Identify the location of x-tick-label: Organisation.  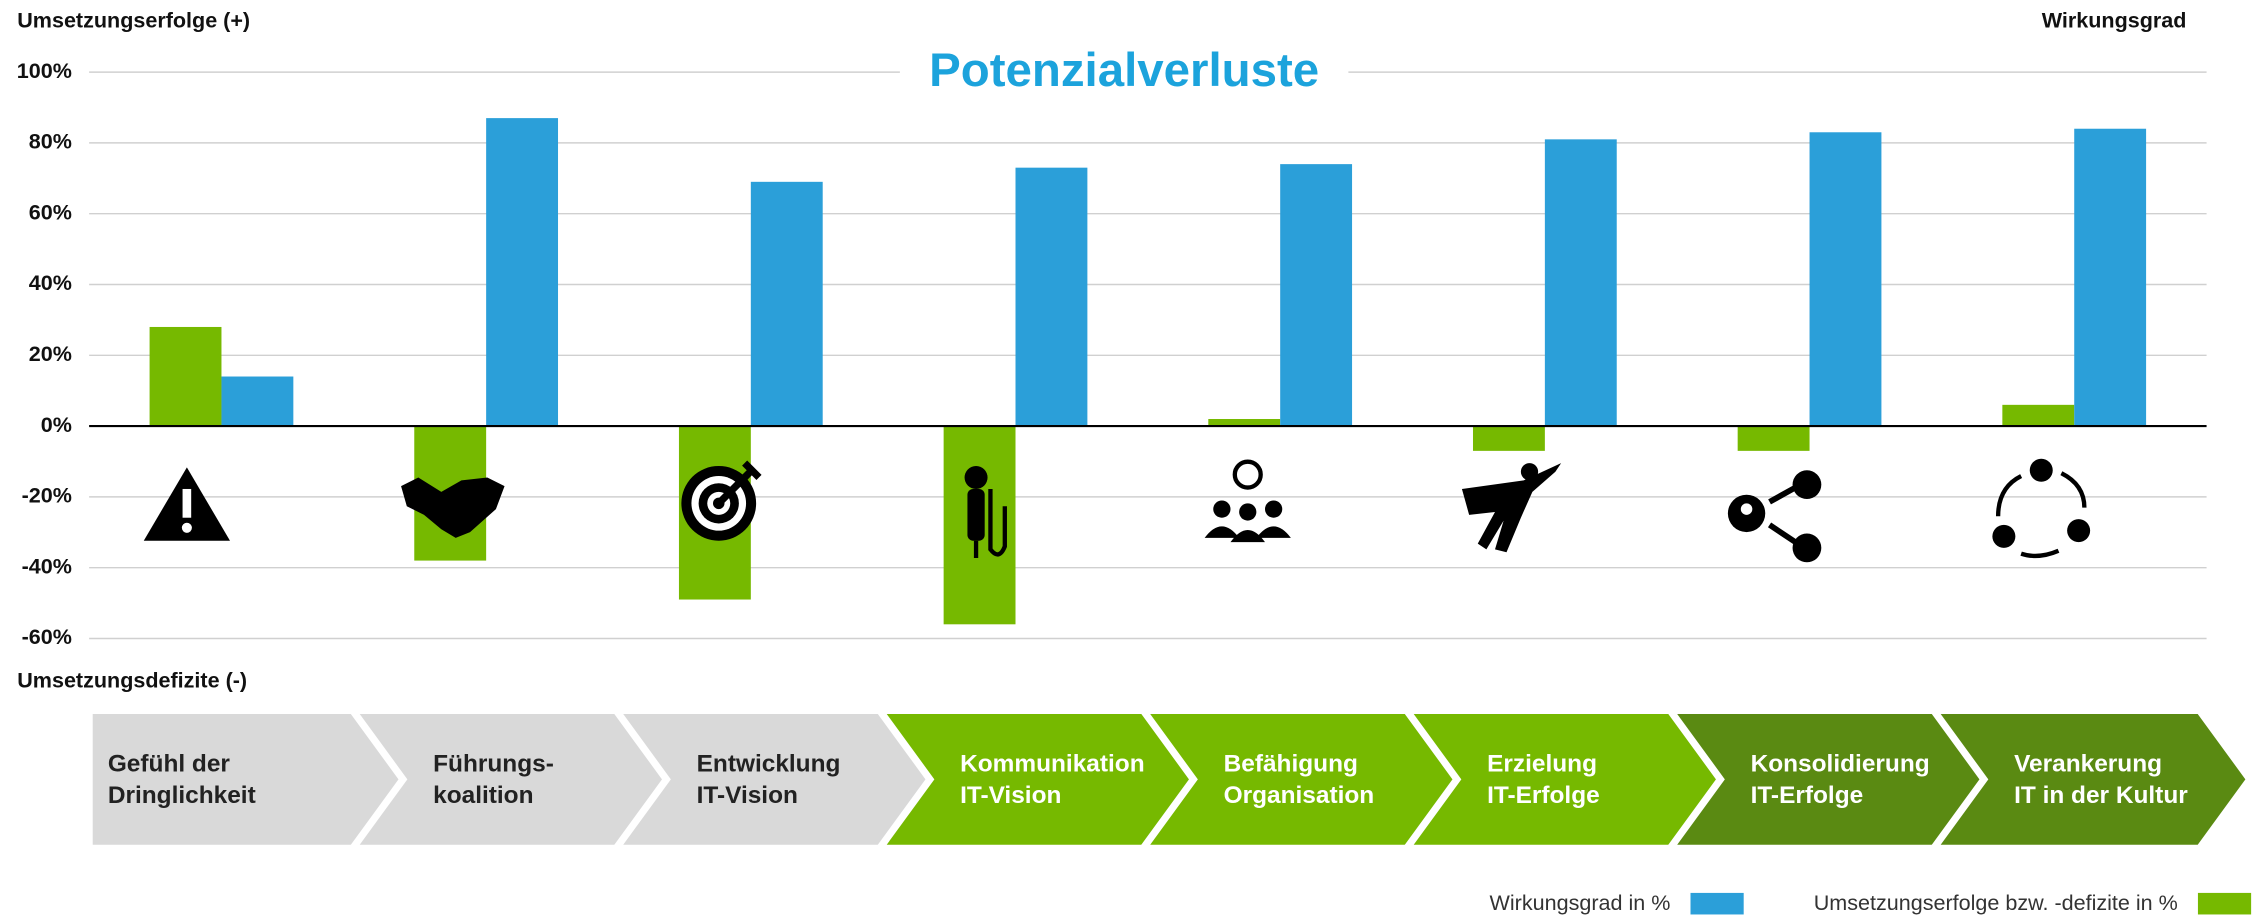
(1299, 795).